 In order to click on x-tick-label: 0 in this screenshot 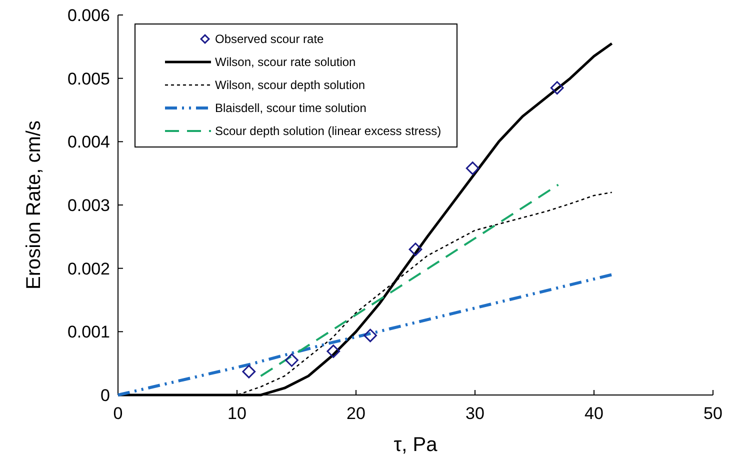, I will do `click(118, 413)`.